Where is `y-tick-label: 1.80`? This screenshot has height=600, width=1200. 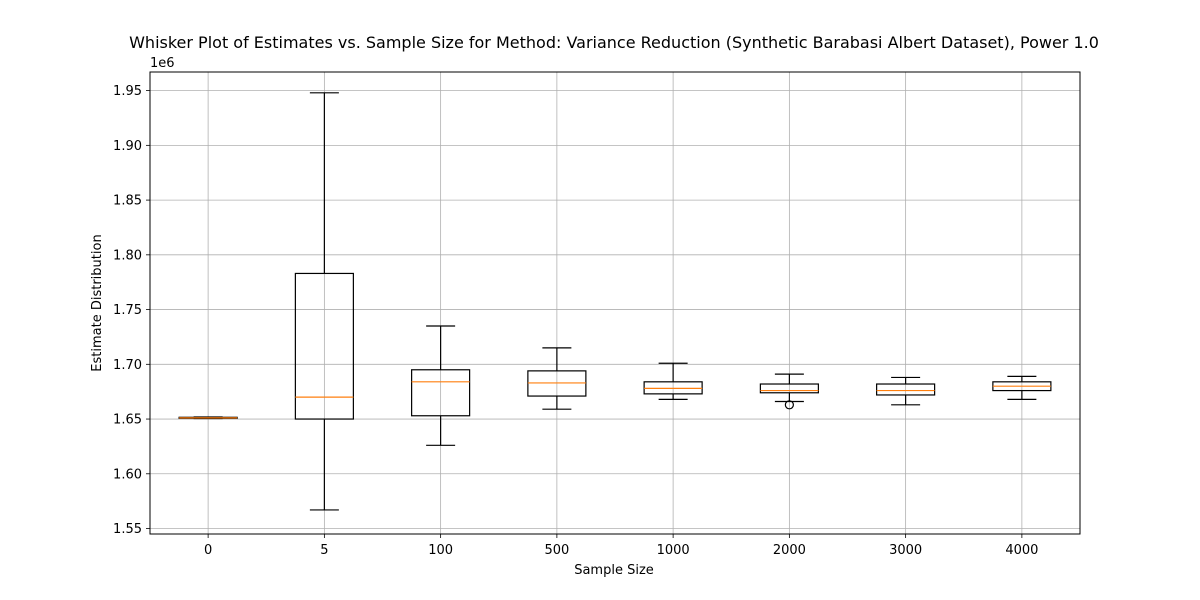 y-tick-label: 1.80 is located at coordinates (127, 255).